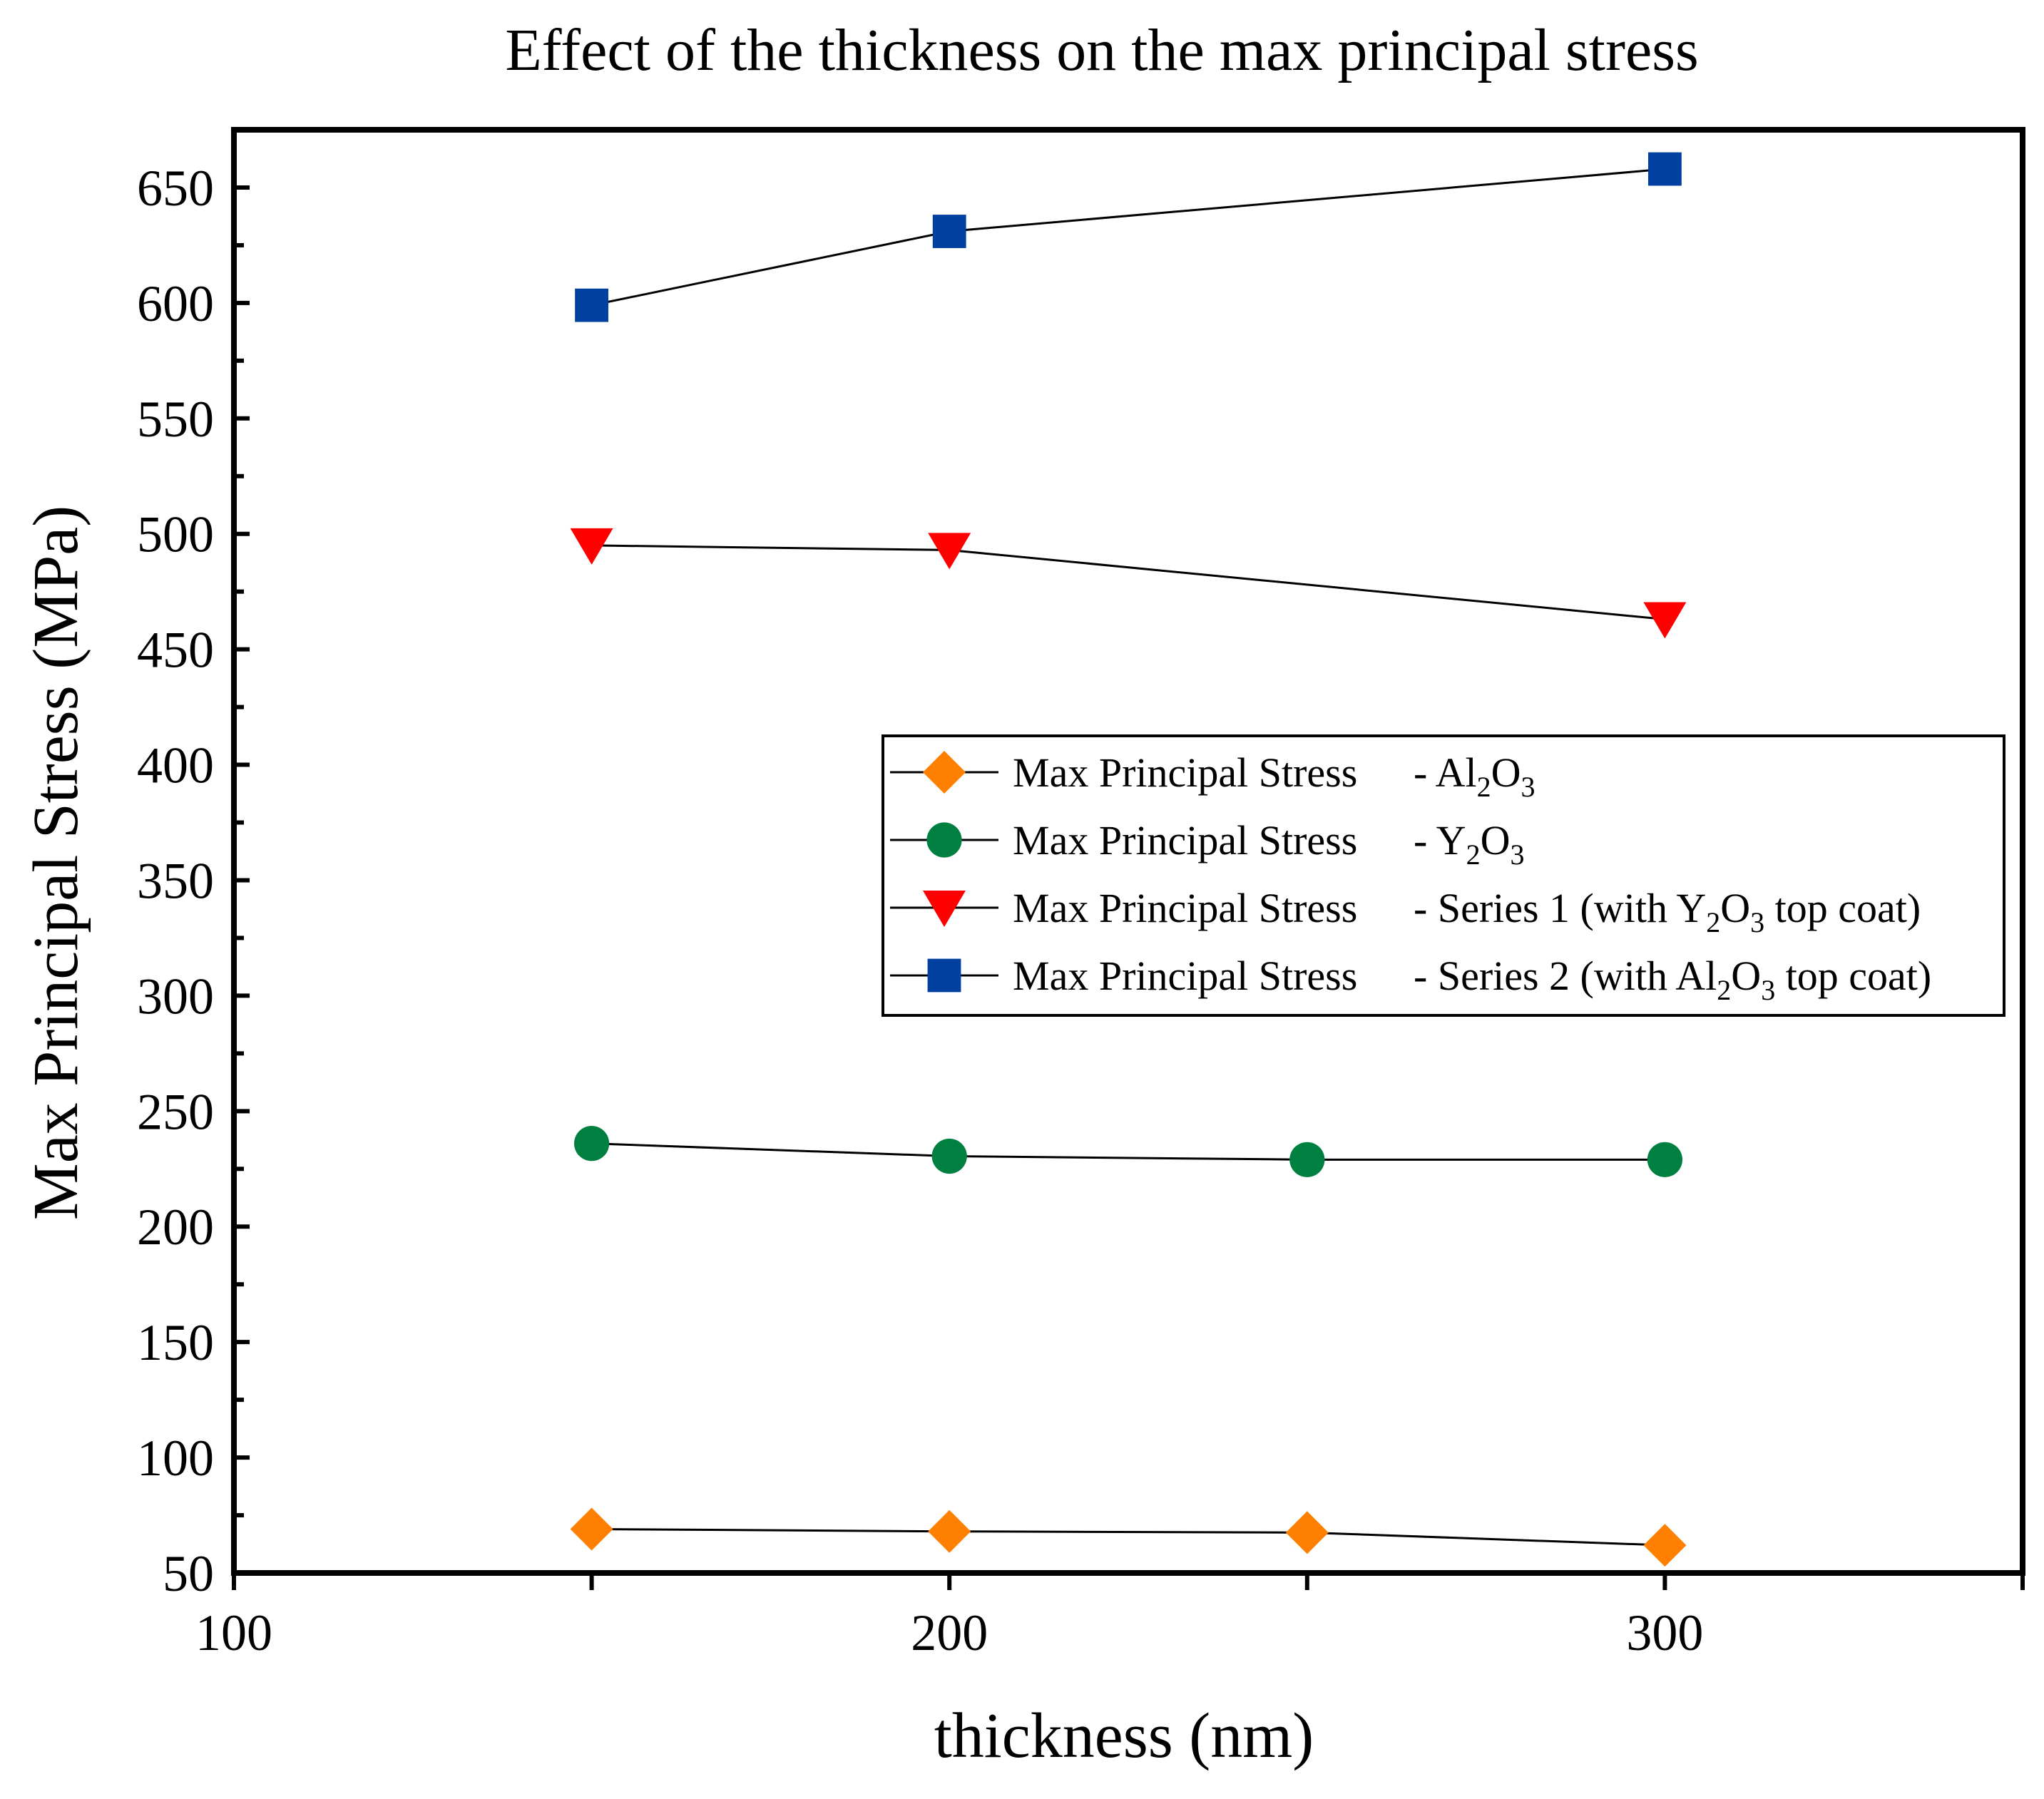 The image size is (2044, 1799). I want to click on x-tick-label: 100, so click(233, 1632).